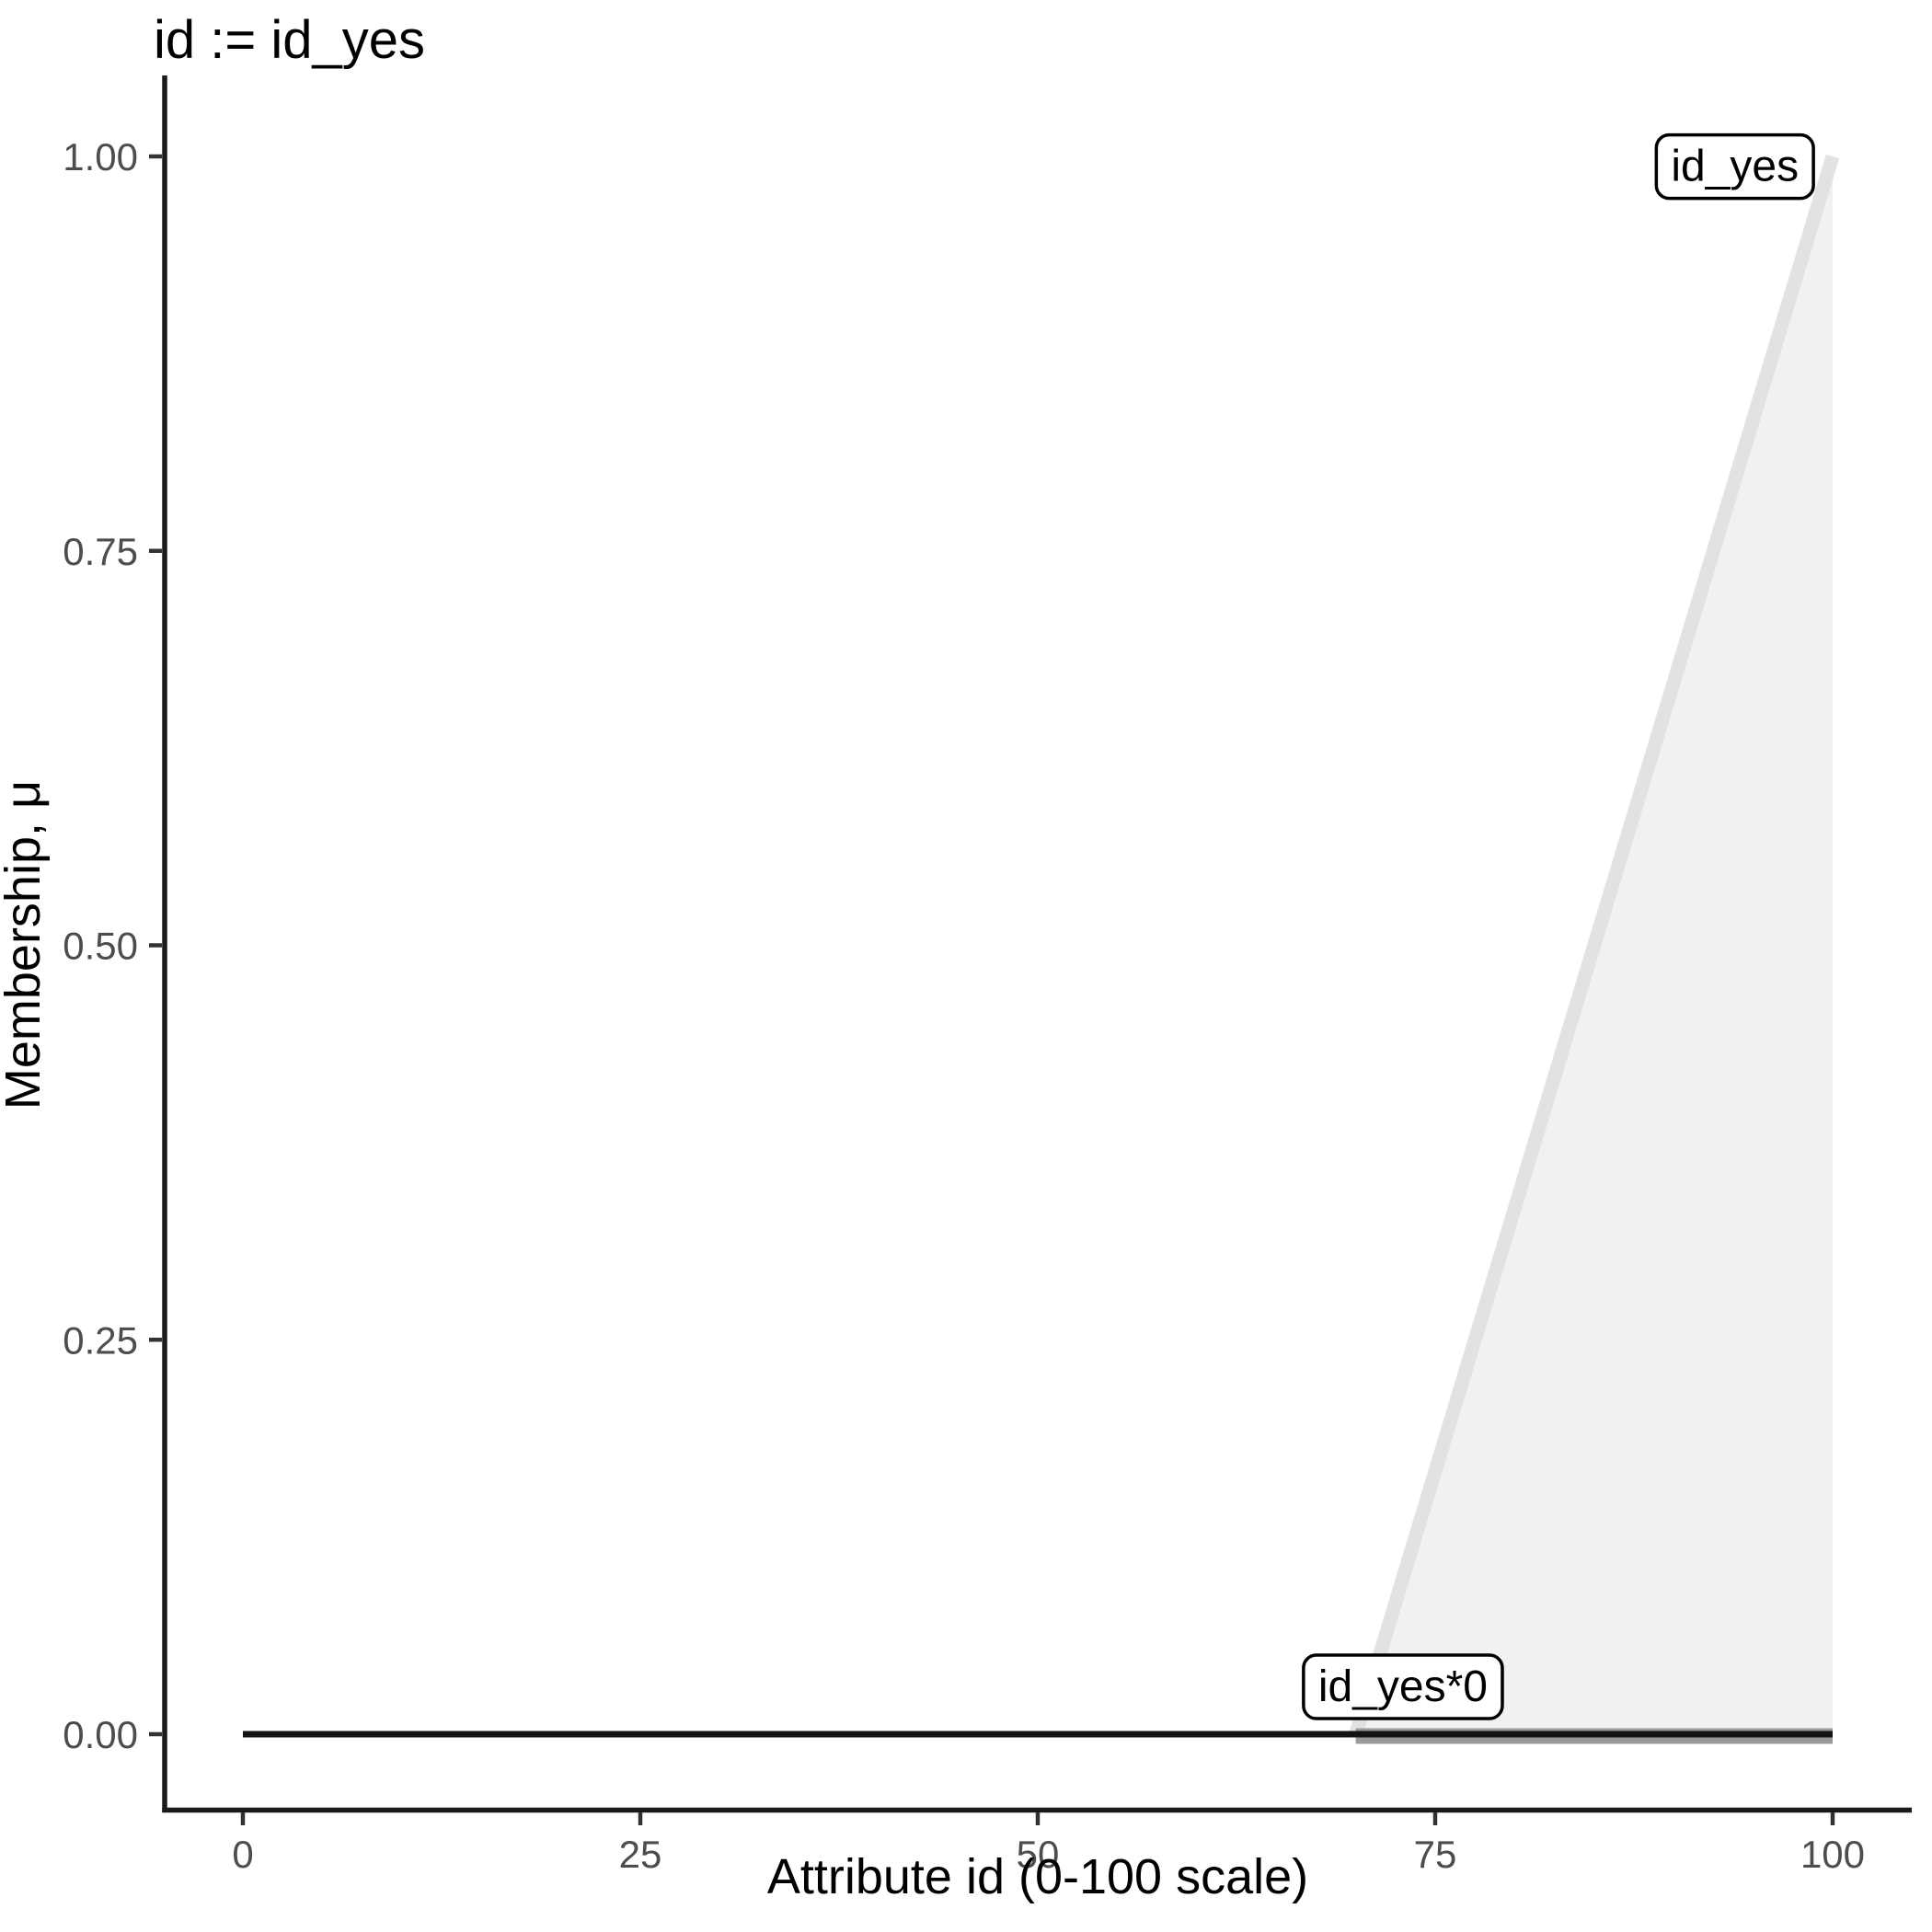 This screenshot has width=1932, height=1932. I want to click on plot-title: id := id_yes, so click(289, 40).